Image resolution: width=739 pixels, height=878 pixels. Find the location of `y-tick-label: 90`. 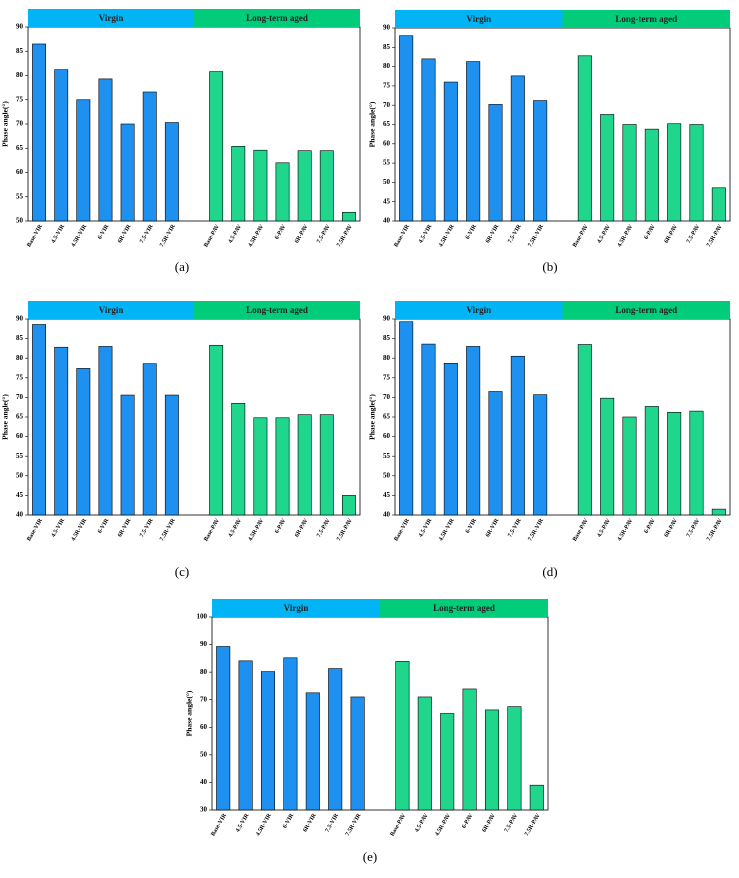

y-tick-label: 90 is located at coordinates (204, 644).